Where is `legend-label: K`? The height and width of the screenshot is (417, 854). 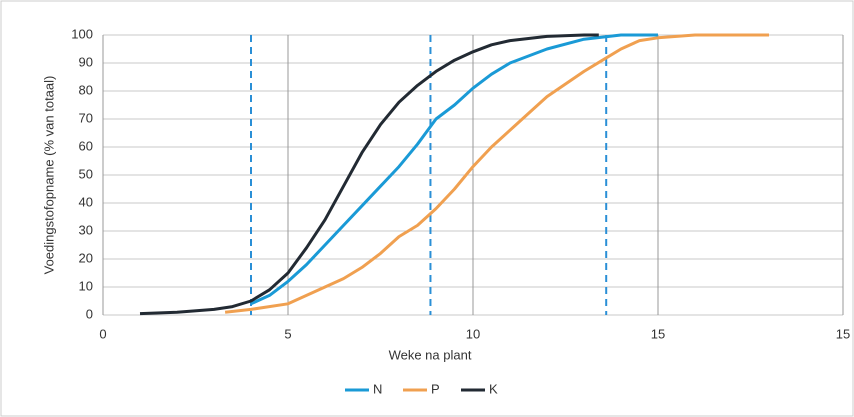
legend-label: K is located at coordinates (493, 388).